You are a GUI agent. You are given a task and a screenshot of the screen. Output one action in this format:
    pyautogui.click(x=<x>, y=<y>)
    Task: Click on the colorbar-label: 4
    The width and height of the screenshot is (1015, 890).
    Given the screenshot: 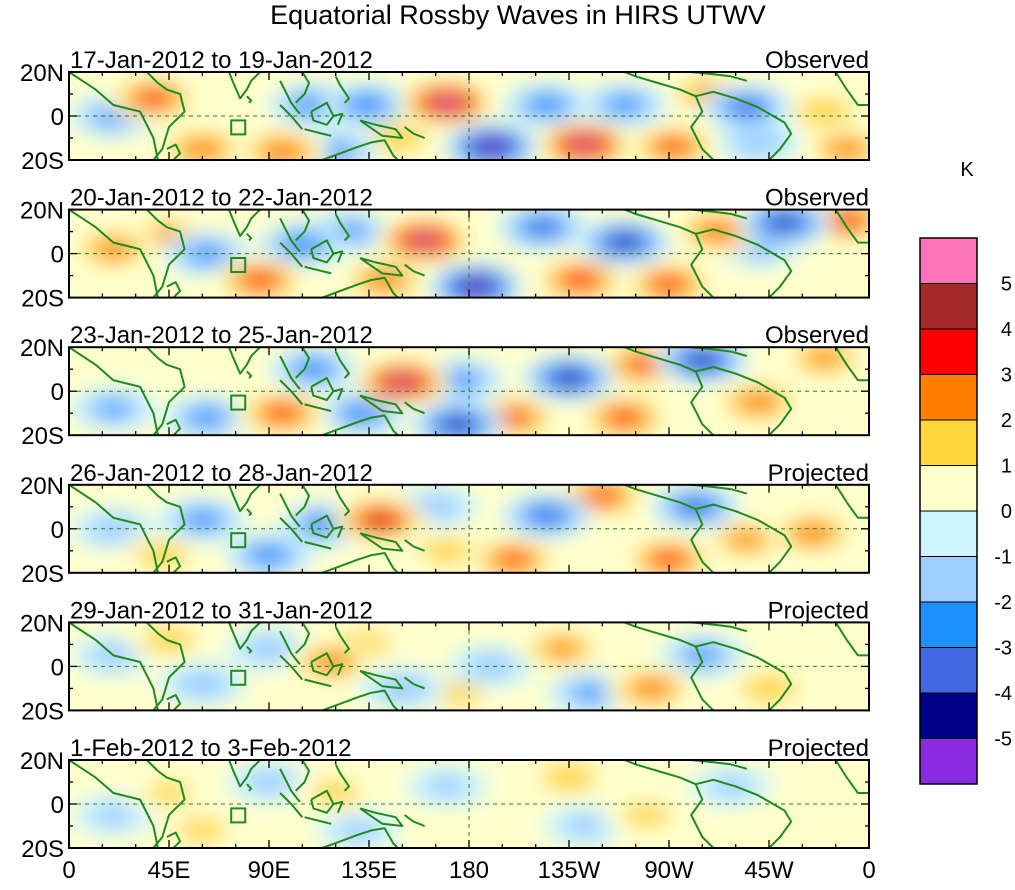 What is the action you would take?
    pyautogui.click(x=1006, y=330)
    